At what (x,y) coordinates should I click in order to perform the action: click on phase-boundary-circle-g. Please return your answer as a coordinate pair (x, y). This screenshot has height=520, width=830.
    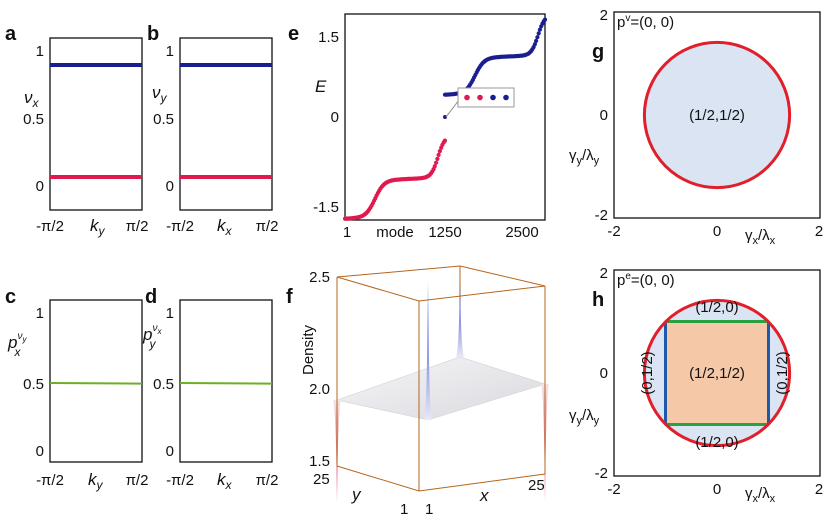
    Looking at the image, I should click on (717, 115).